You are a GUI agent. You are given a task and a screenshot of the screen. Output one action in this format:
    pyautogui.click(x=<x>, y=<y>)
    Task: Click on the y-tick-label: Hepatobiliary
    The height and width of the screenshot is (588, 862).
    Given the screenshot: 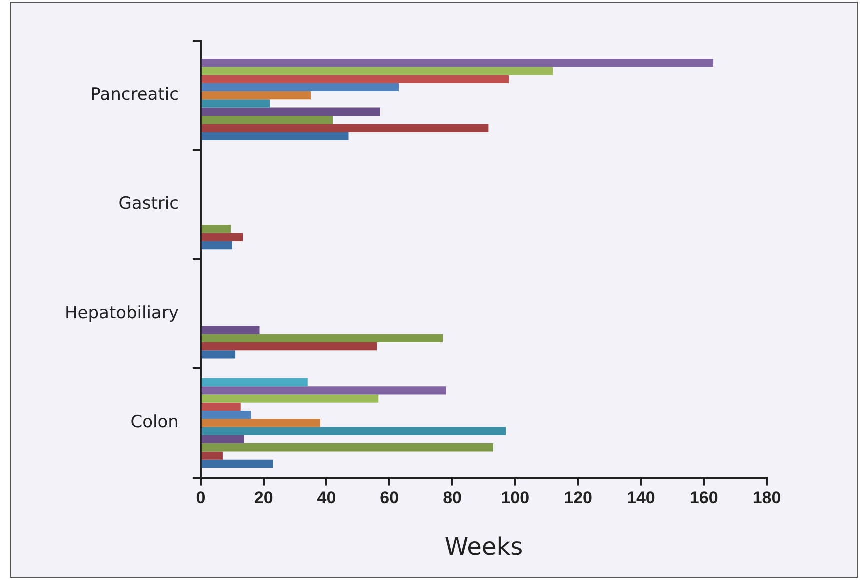 What is the action you would take?
    pyautogui.click(x=121, y=313)
    